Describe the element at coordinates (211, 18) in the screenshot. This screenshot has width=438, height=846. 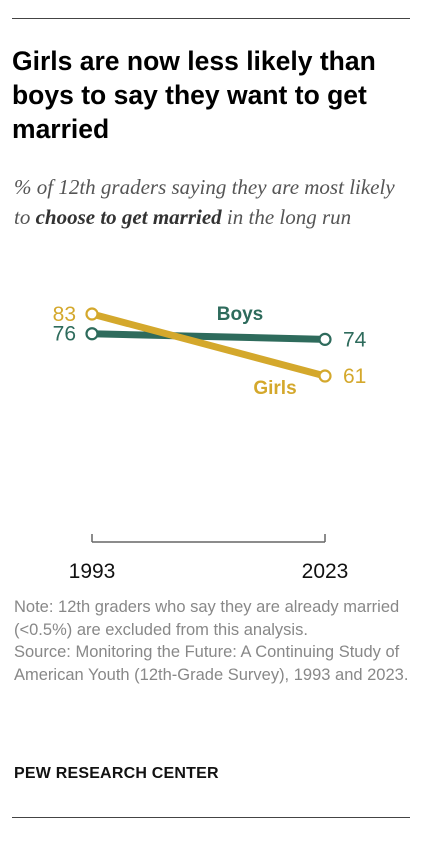
I see `top-rule` at that location.